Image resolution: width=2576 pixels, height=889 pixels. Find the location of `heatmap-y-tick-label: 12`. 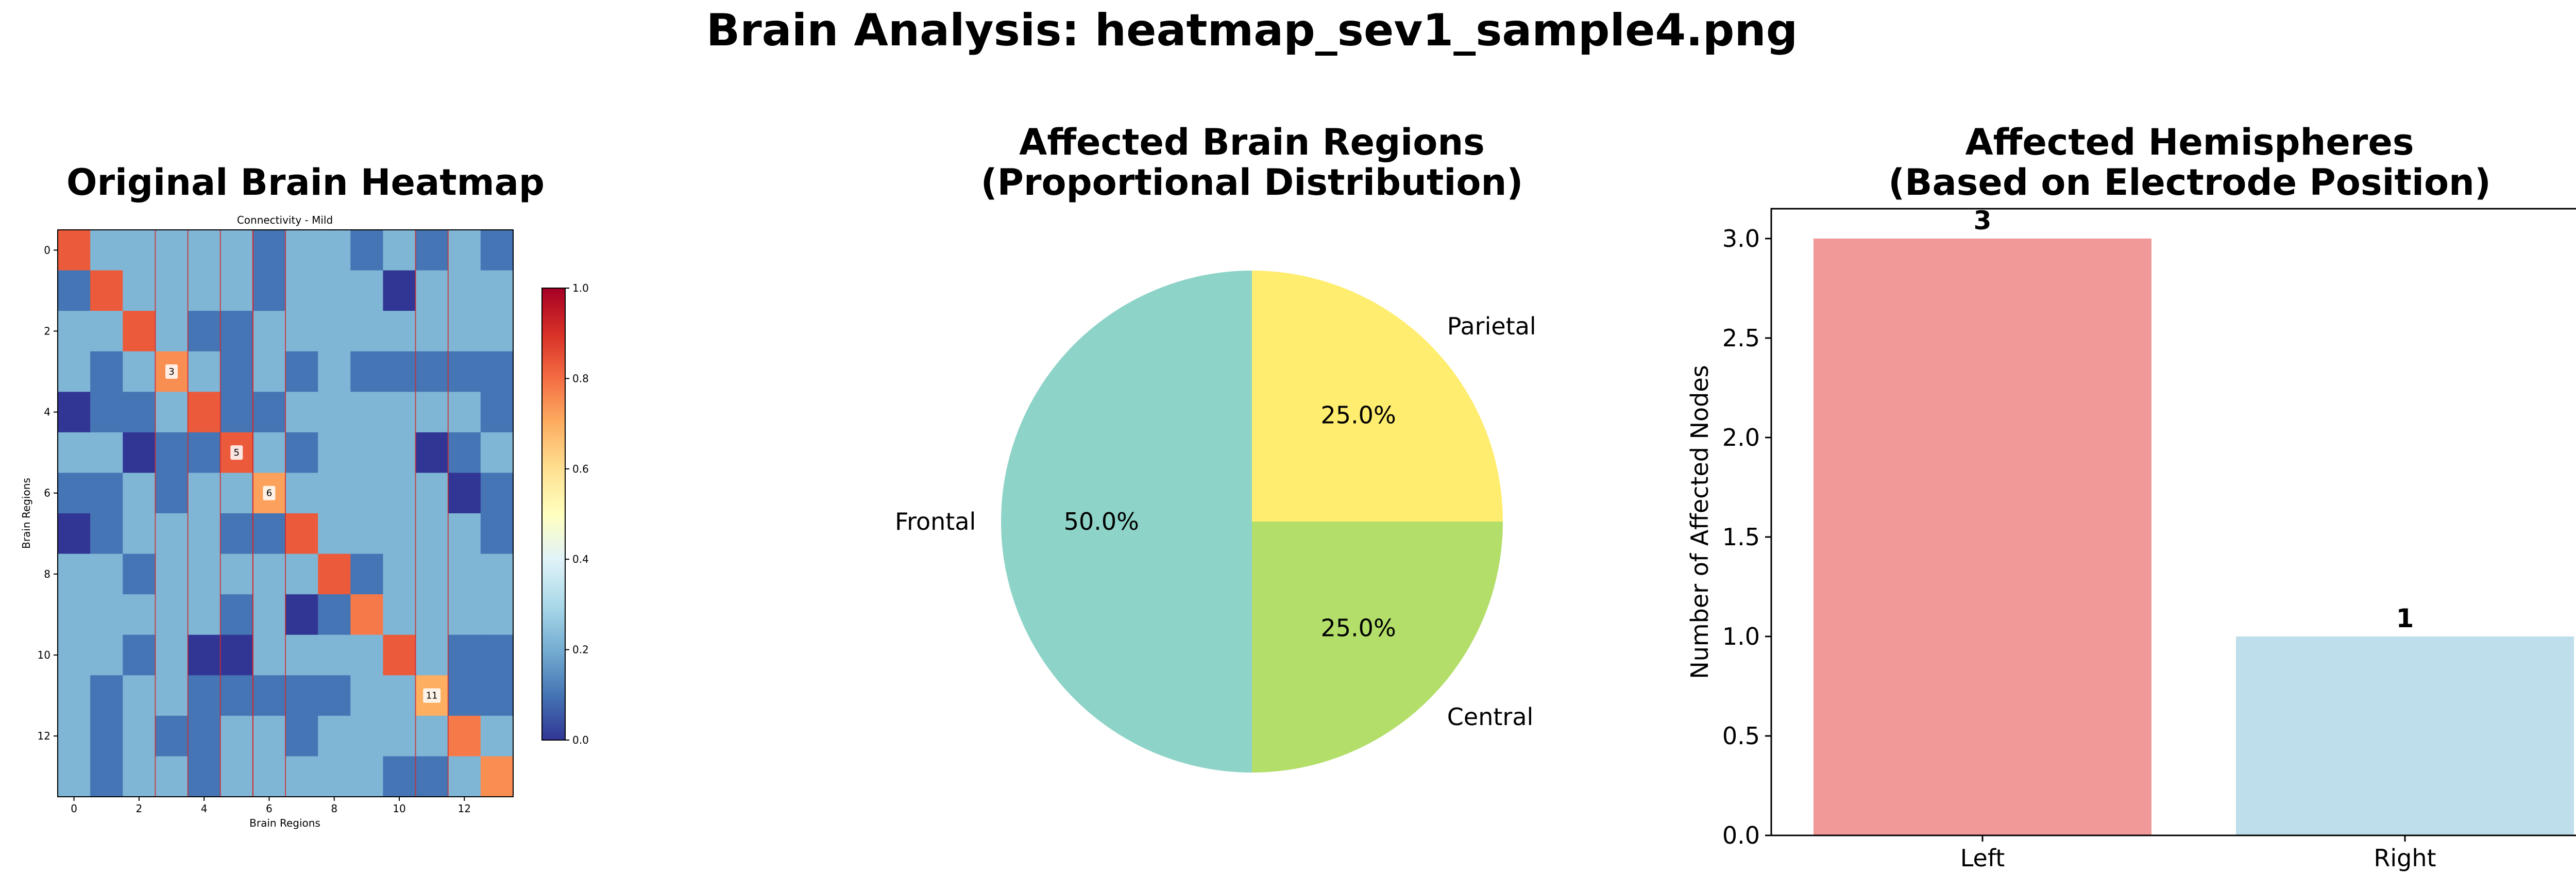

heatmap-y-tick-label: 12 is located at coordinates (44, 736).